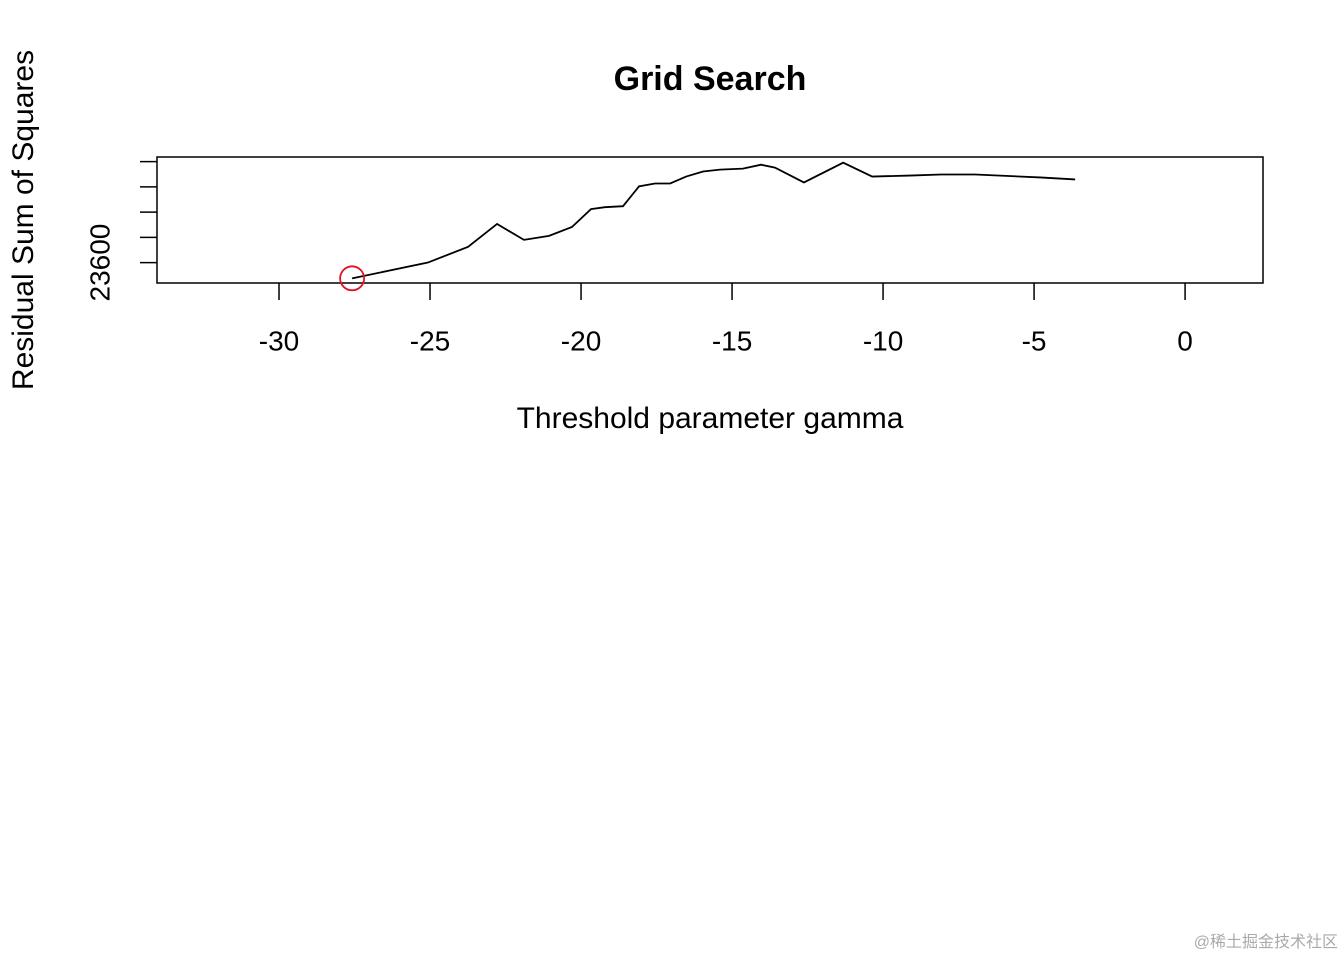 The height and width of the screenshot is (960, 1344). I want to click on x-tick-label: -10, so click(883, 340).